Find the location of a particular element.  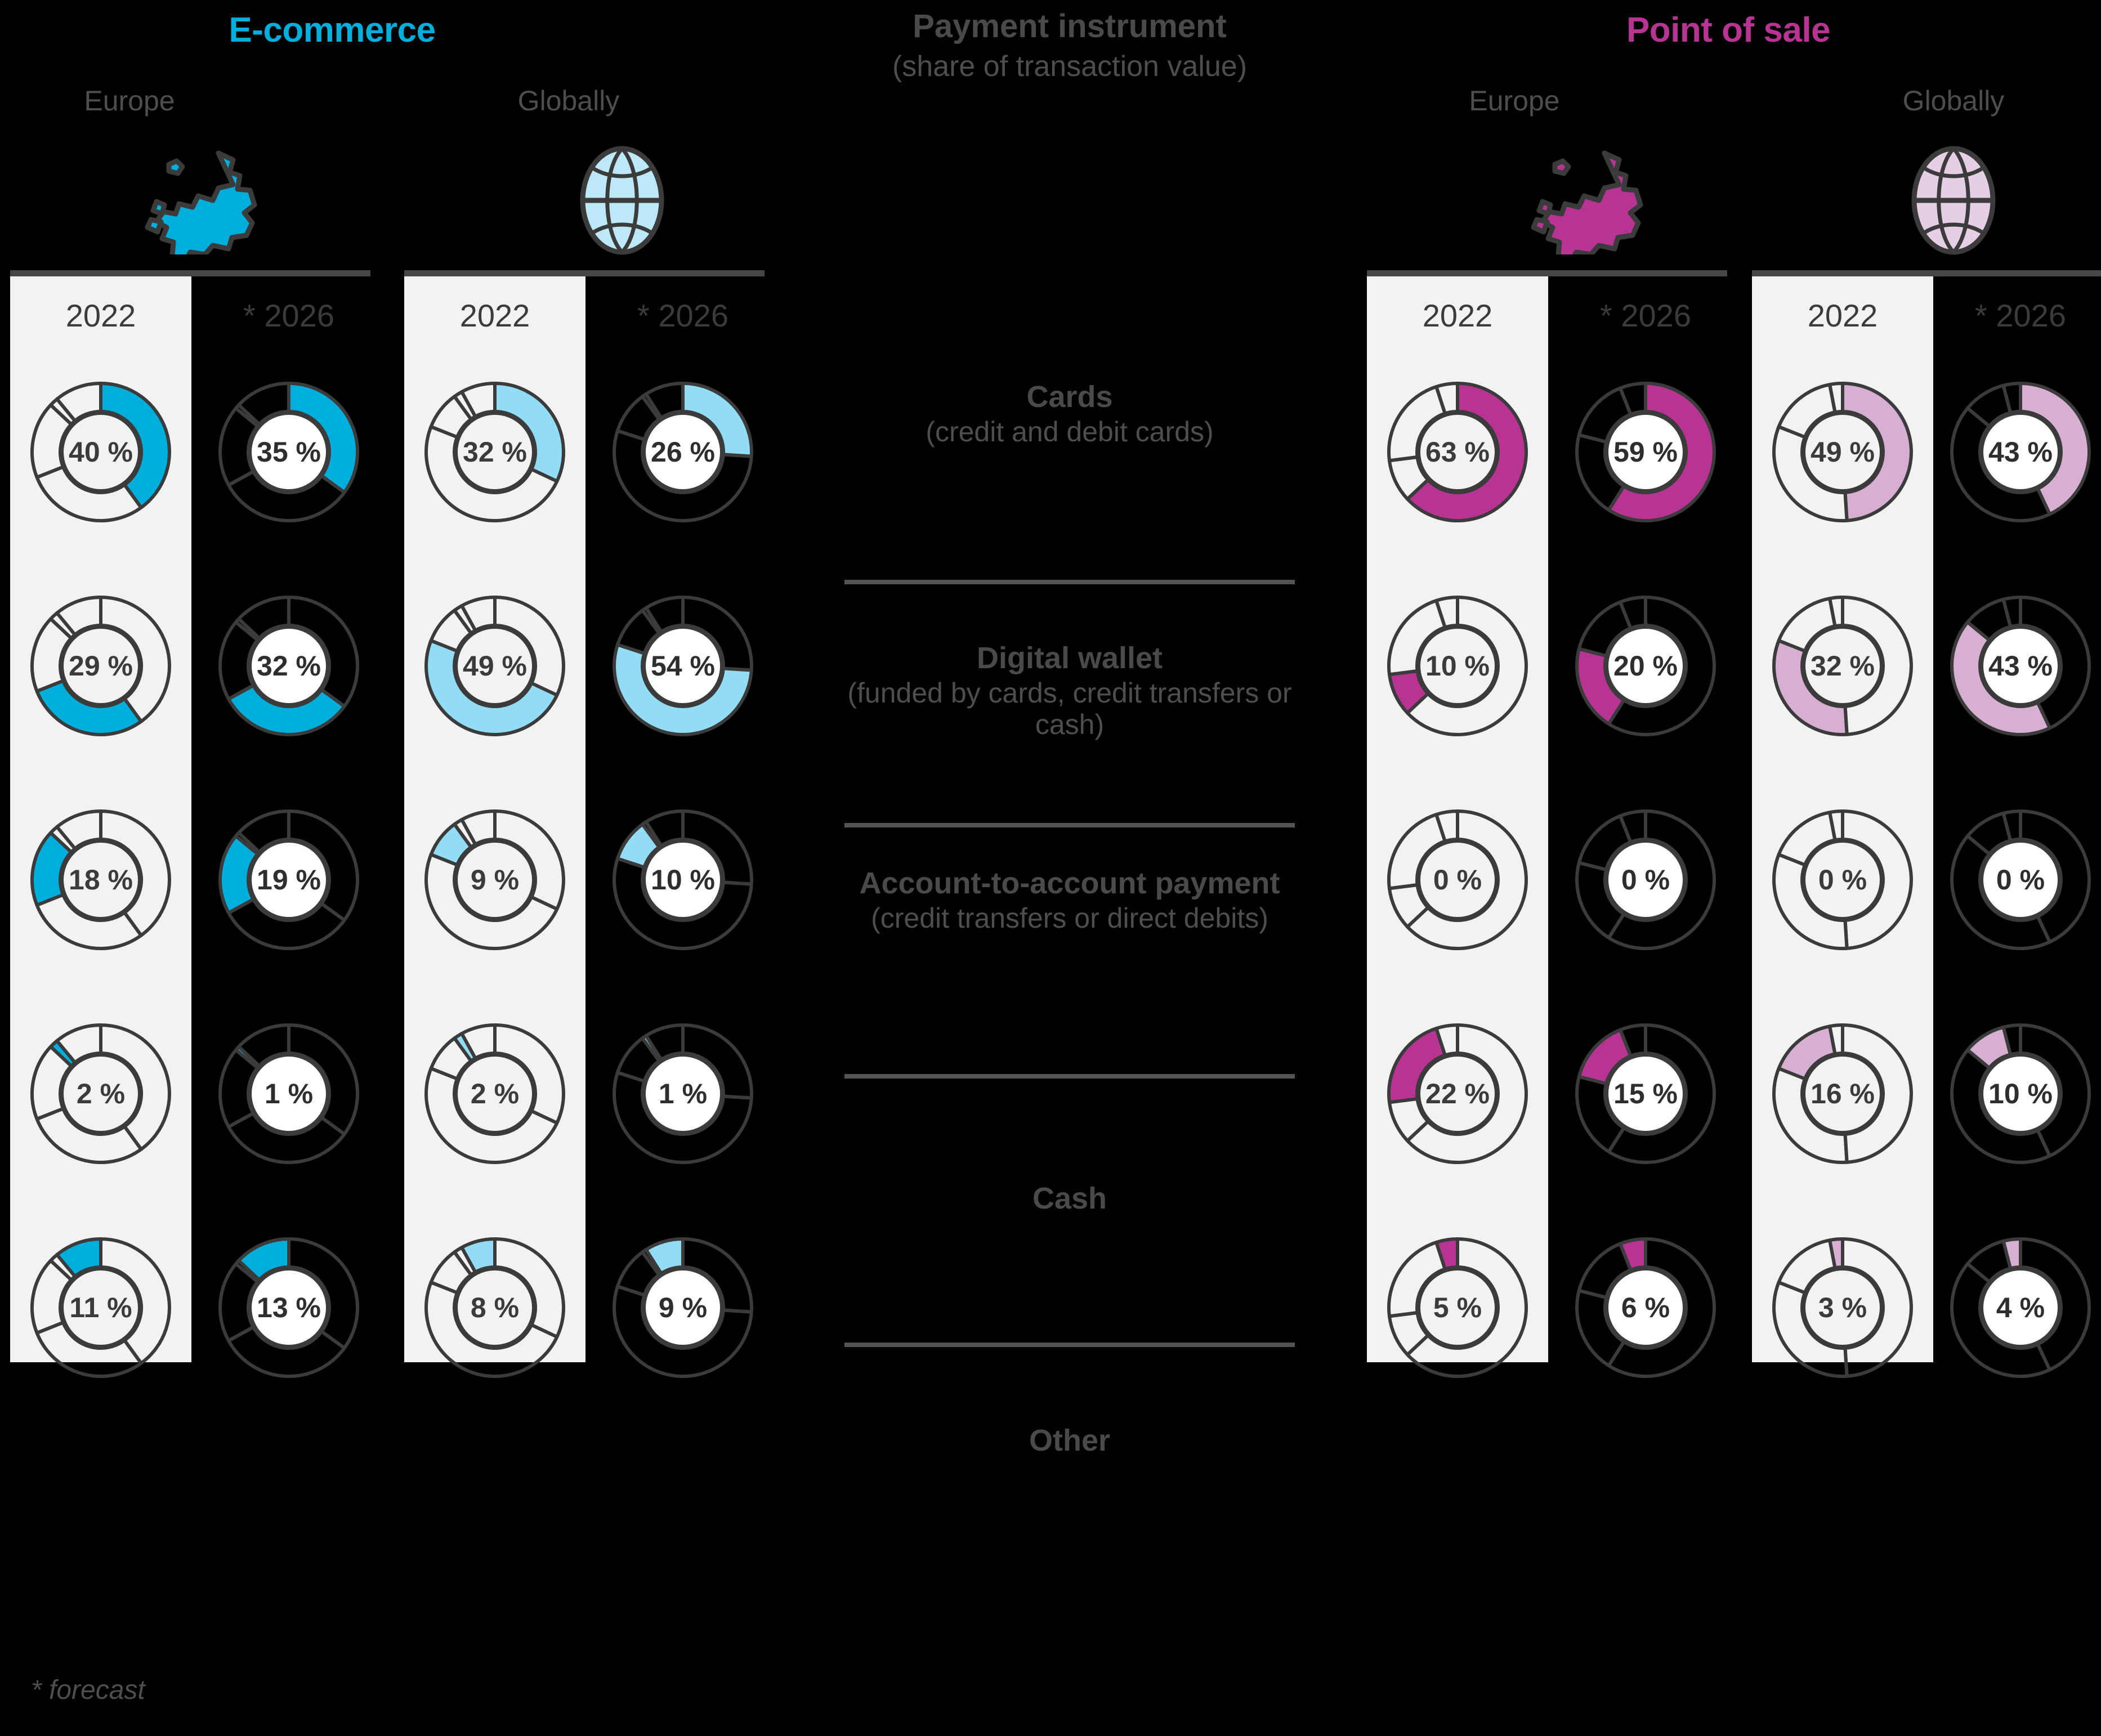

donut-chart: 0 % is located at coordinates (2021, 880).